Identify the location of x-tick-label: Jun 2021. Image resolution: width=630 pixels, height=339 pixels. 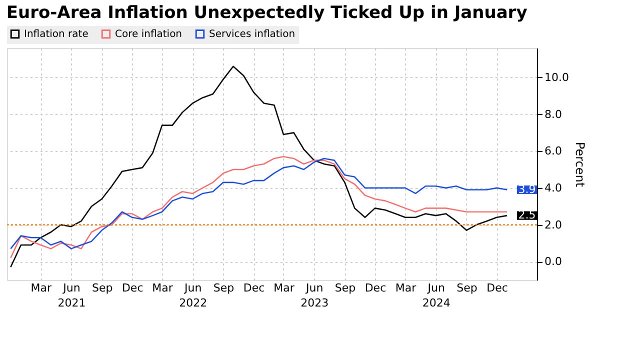
(72, 296).